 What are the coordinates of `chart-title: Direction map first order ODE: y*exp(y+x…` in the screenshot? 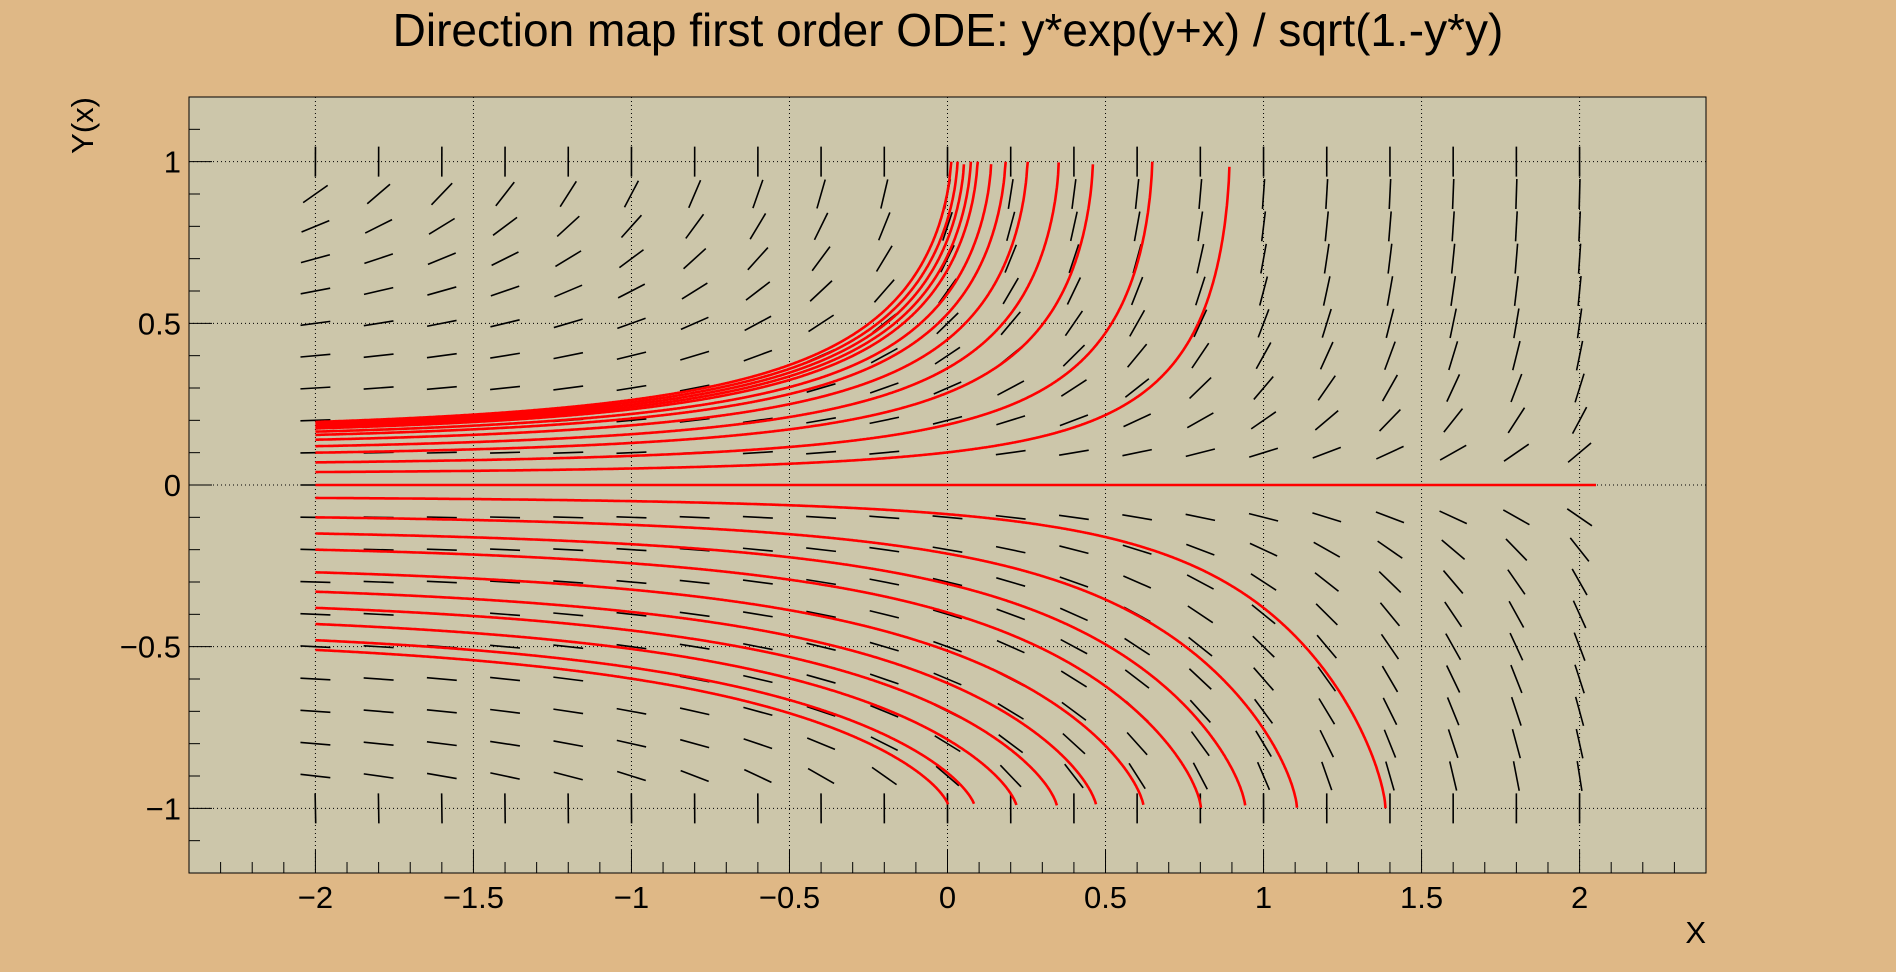 It's located at (948, 30).